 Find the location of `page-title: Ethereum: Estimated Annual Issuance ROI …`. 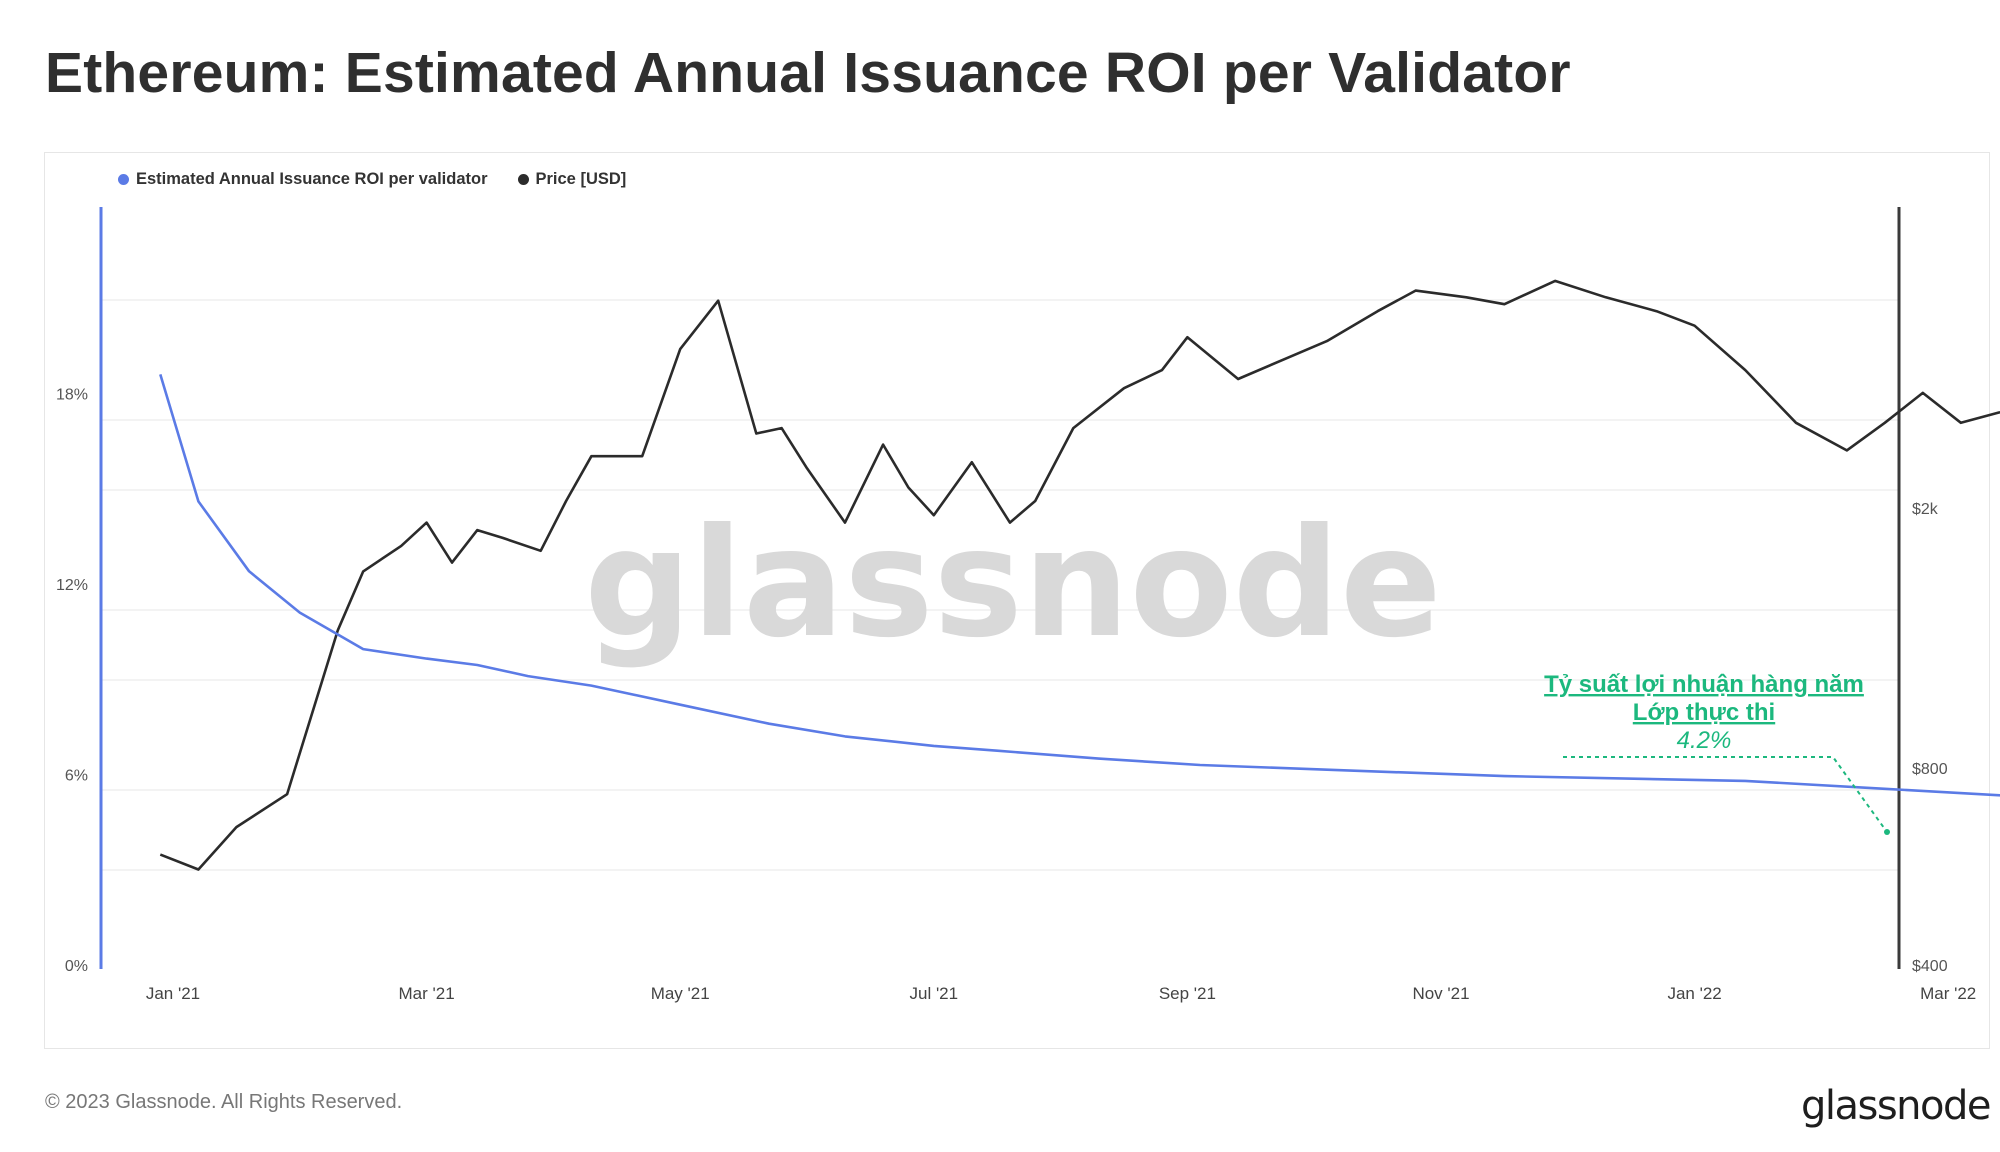

page-title: Ethereum: Estimated Annual Issuance ROI … is located at coordinates (808, 73).